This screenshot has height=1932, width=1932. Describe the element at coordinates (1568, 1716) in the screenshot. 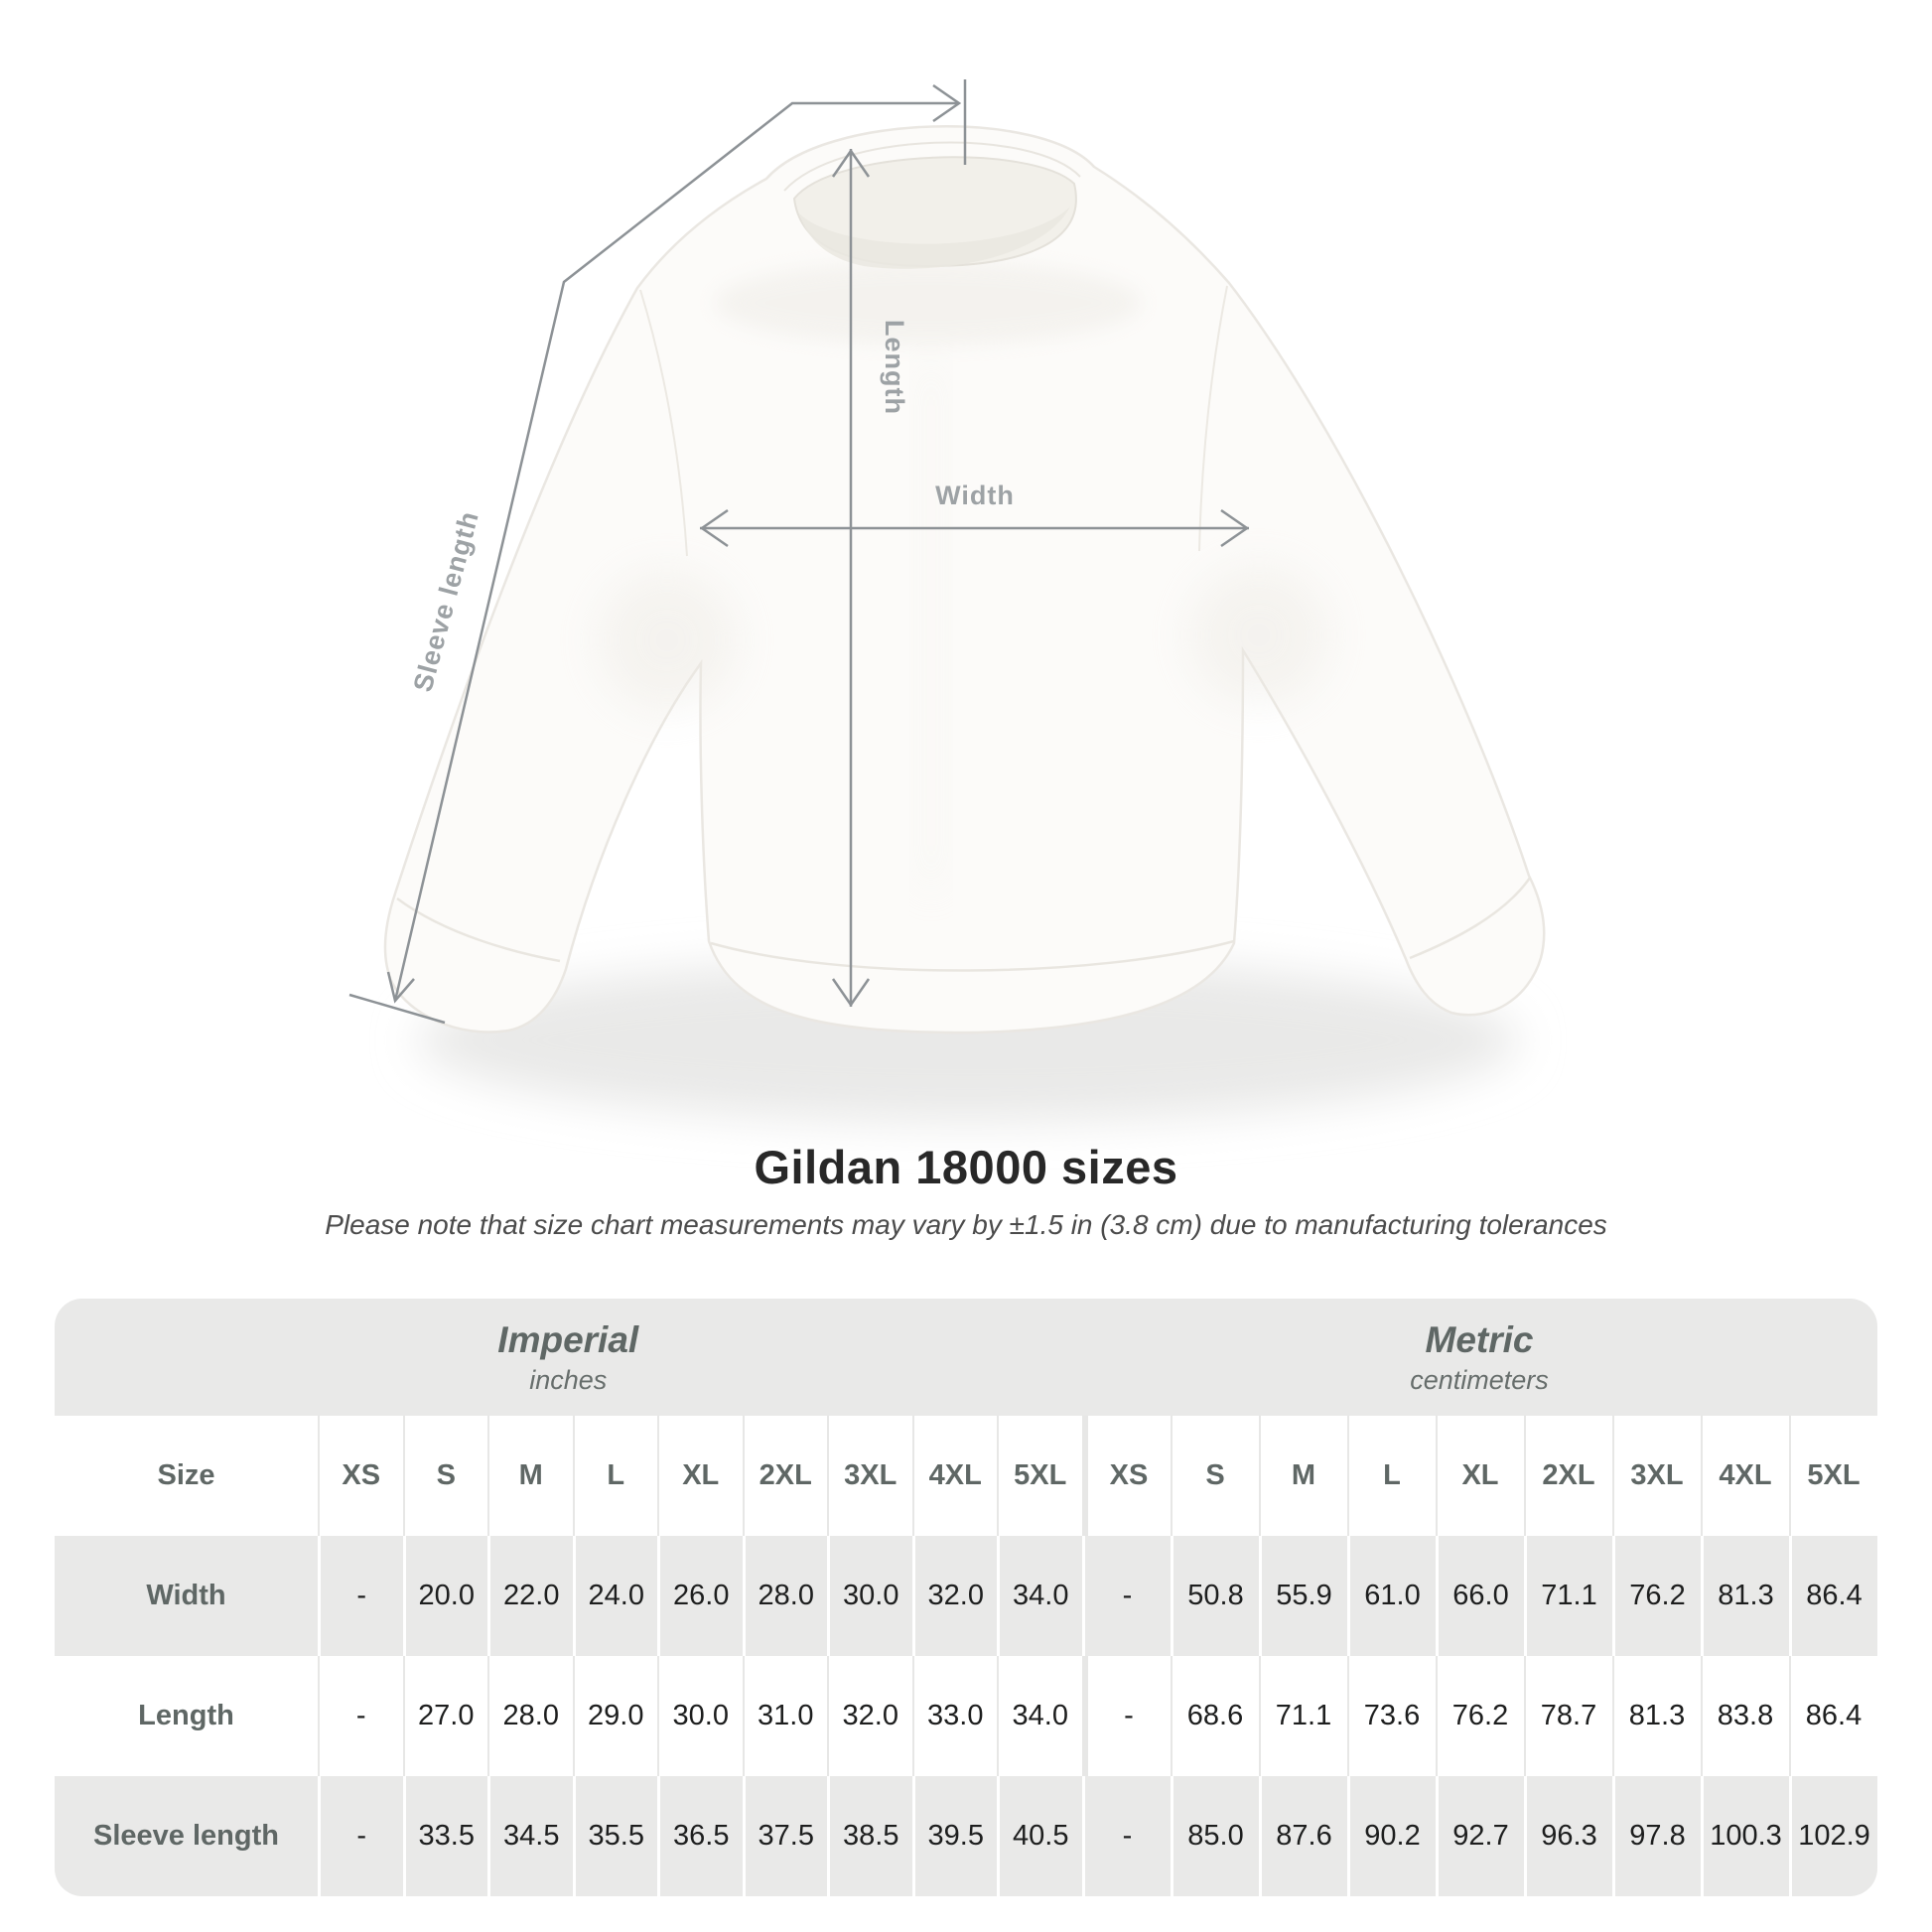

I see `value-cell: 78.7` at that location.